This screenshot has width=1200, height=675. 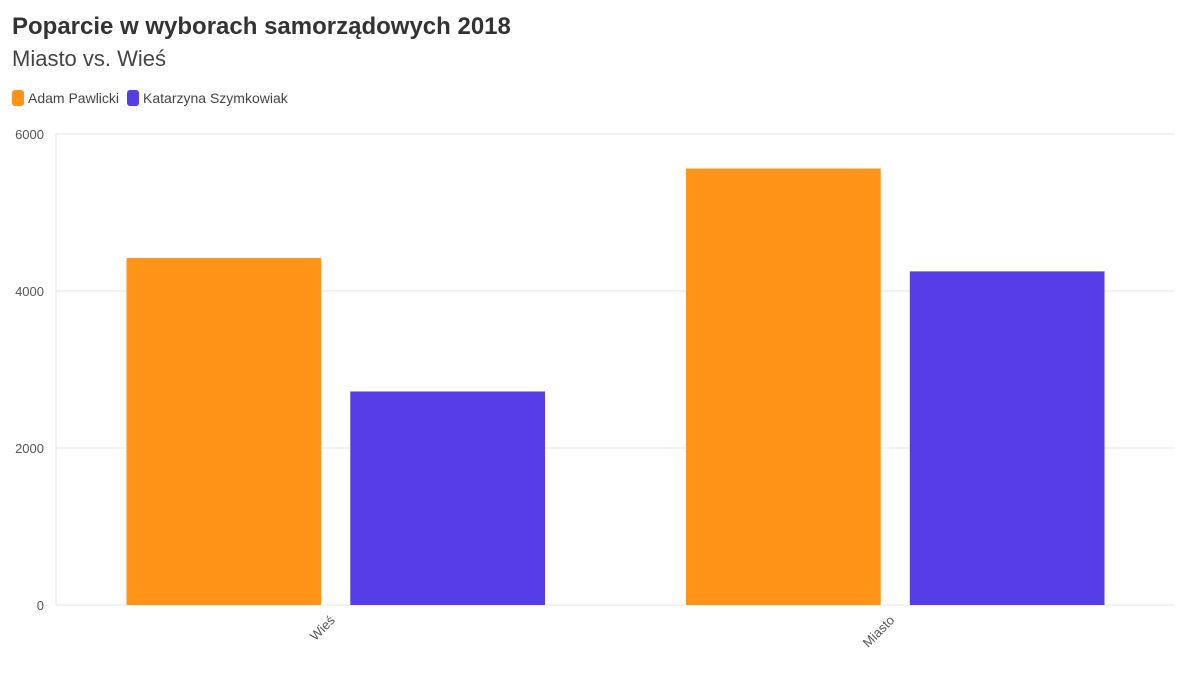 What do you see at coordinates (322, 627) in the screenshot?
I see `x-tick-label-0: Wieś` at bounding box center [322, 627].